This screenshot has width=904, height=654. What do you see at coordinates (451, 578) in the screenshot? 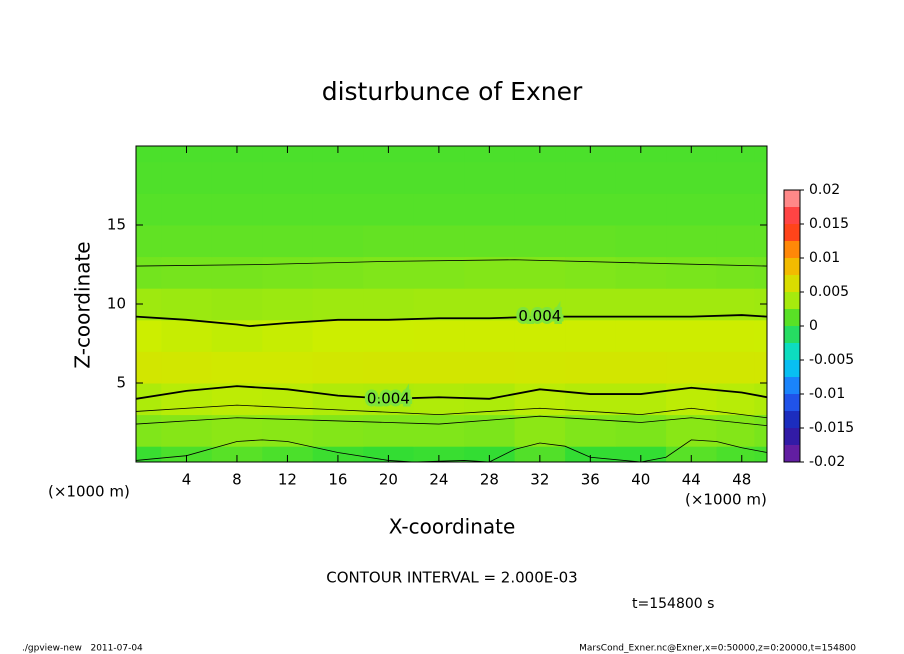
I see `contour-interval: CONTOUR INTERVAL = 2.000E-03` at bounding box center [451, 578].